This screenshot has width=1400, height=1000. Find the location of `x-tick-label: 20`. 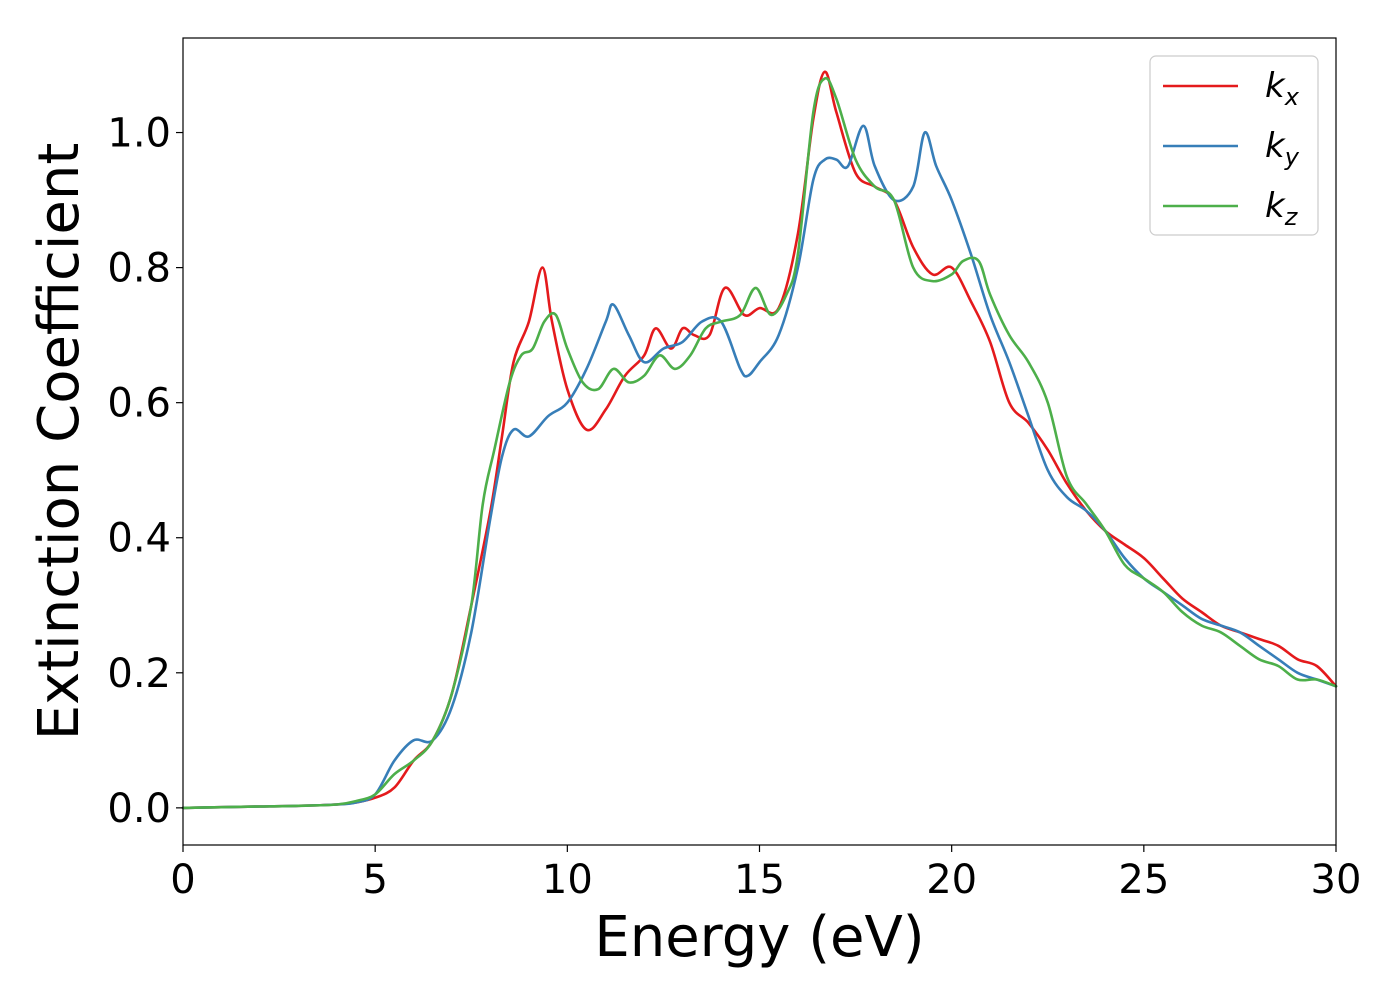

x-tick-label: 20 is located at coordinates (951, 880).